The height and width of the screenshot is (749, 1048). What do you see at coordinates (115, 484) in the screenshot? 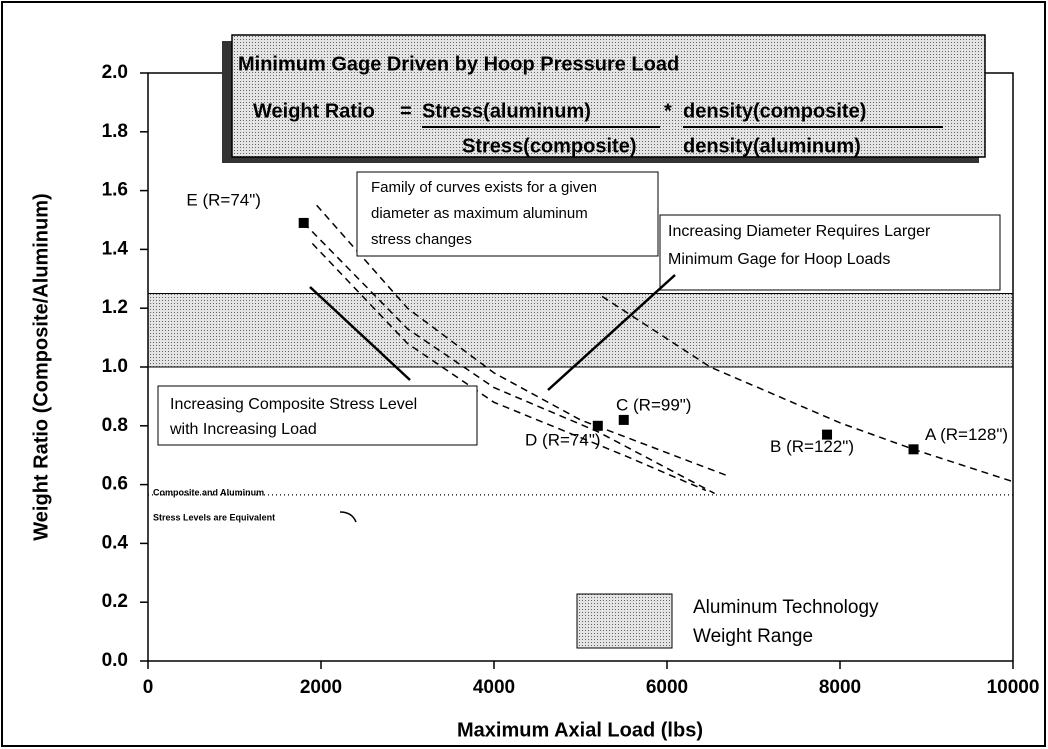
I see `y-tick-label: 0.6` at bounding box center [115, 484].